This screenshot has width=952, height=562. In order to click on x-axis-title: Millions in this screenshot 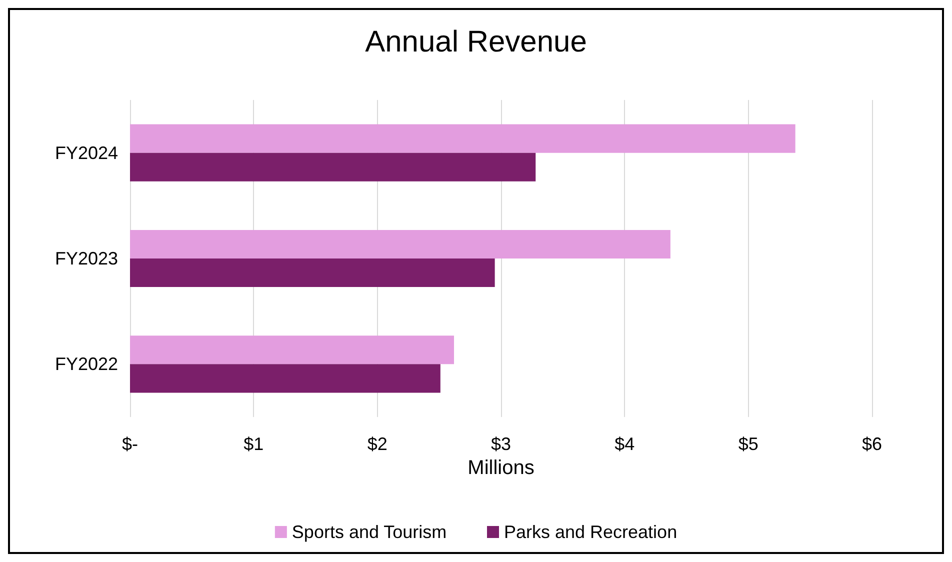, I will do `click(501, 467)`.